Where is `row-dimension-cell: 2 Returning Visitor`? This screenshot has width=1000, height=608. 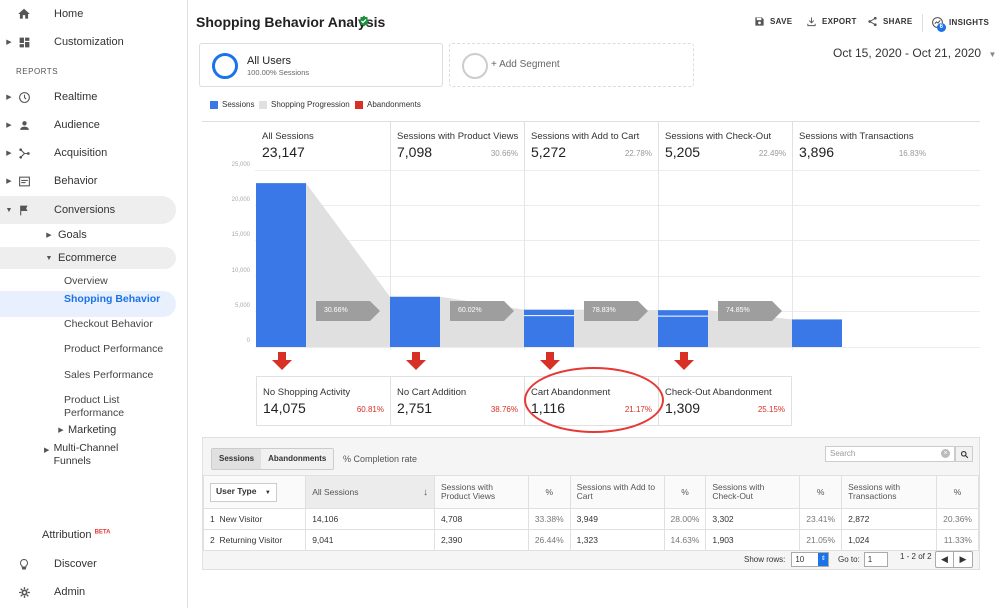 row-dimension-cell: 2 Returning Visitor is located at coordinates (254, 540).